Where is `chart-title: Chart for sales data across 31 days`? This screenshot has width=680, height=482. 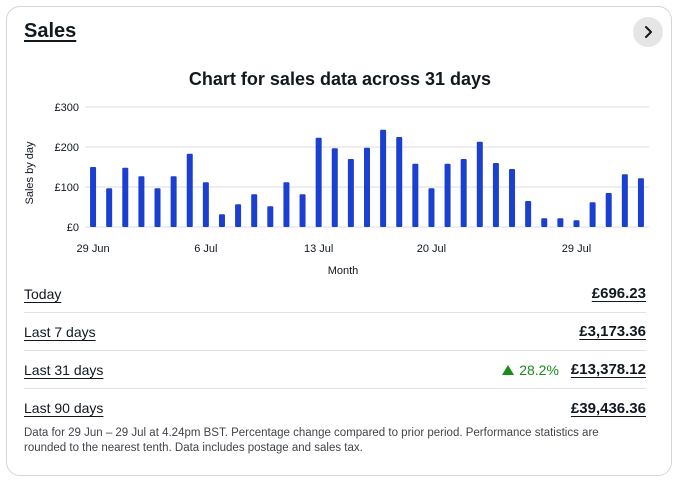
chart-title: Chart for sales data across 31 days is located at coordinates (340, 79).